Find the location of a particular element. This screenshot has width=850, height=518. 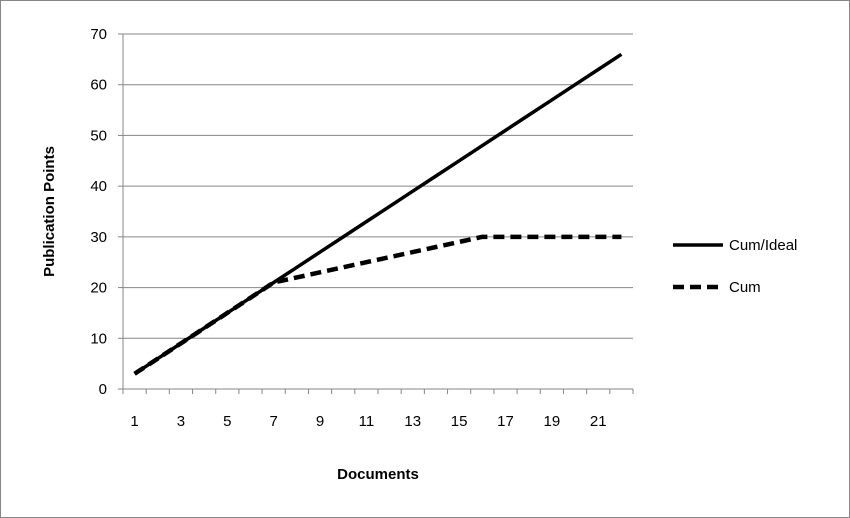

y-tick-label: 40 is located at coordinates (98, 186).